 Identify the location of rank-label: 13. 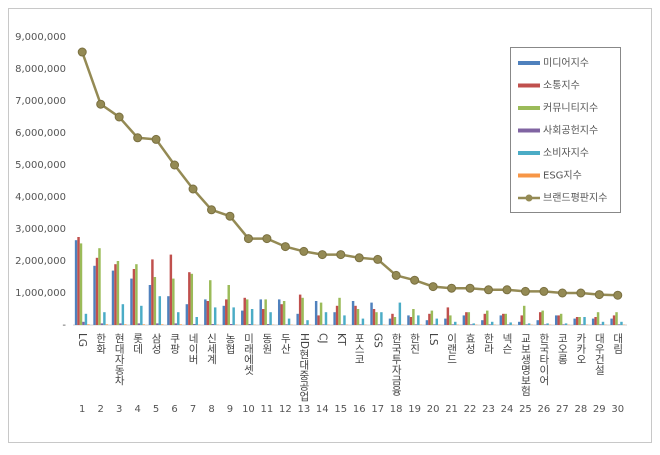
(303, 409).